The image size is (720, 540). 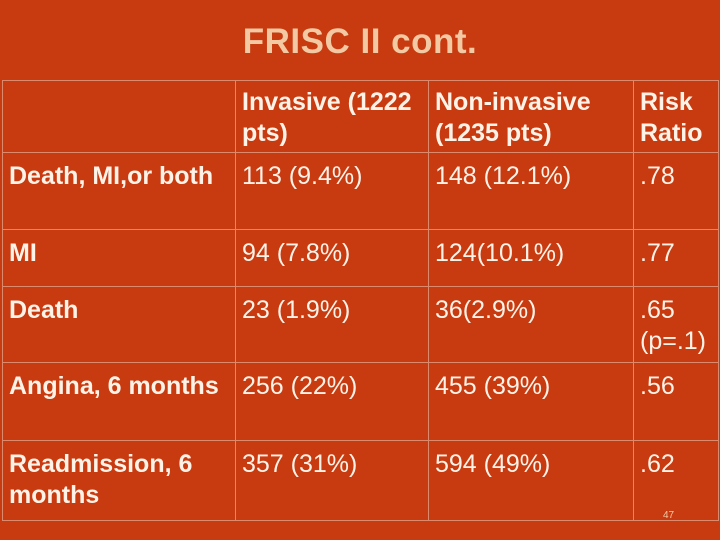 I want to click on row-label: Angina, 6 months, so click(x=119, y=401).